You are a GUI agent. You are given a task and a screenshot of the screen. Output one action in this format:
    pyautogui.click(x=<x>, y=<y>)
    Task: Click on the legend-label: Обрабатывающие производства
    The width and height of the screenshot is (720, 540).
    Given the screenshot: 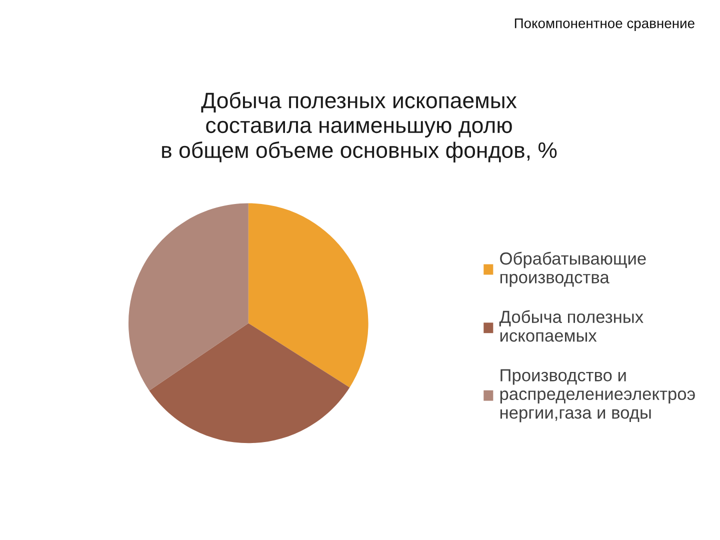 What is the action you would take?
    pyautogui.click(x=573, y=269)
    